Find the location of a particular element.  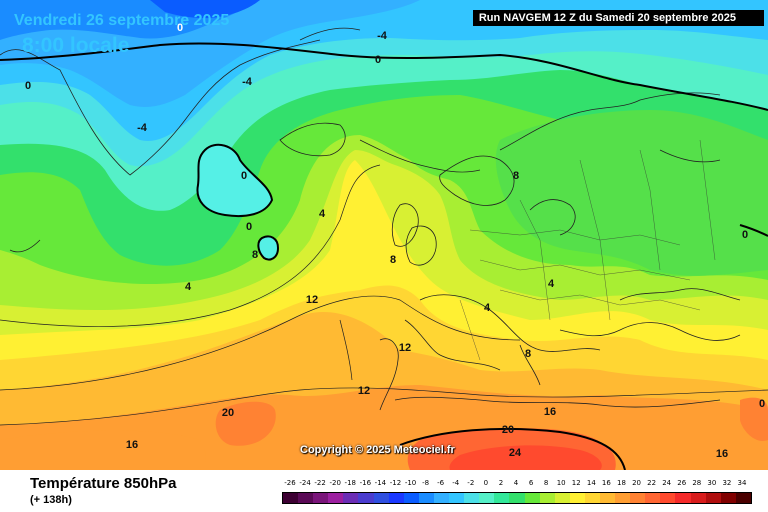

scale-tick-label: -2 is located at coordinates (471, 483).